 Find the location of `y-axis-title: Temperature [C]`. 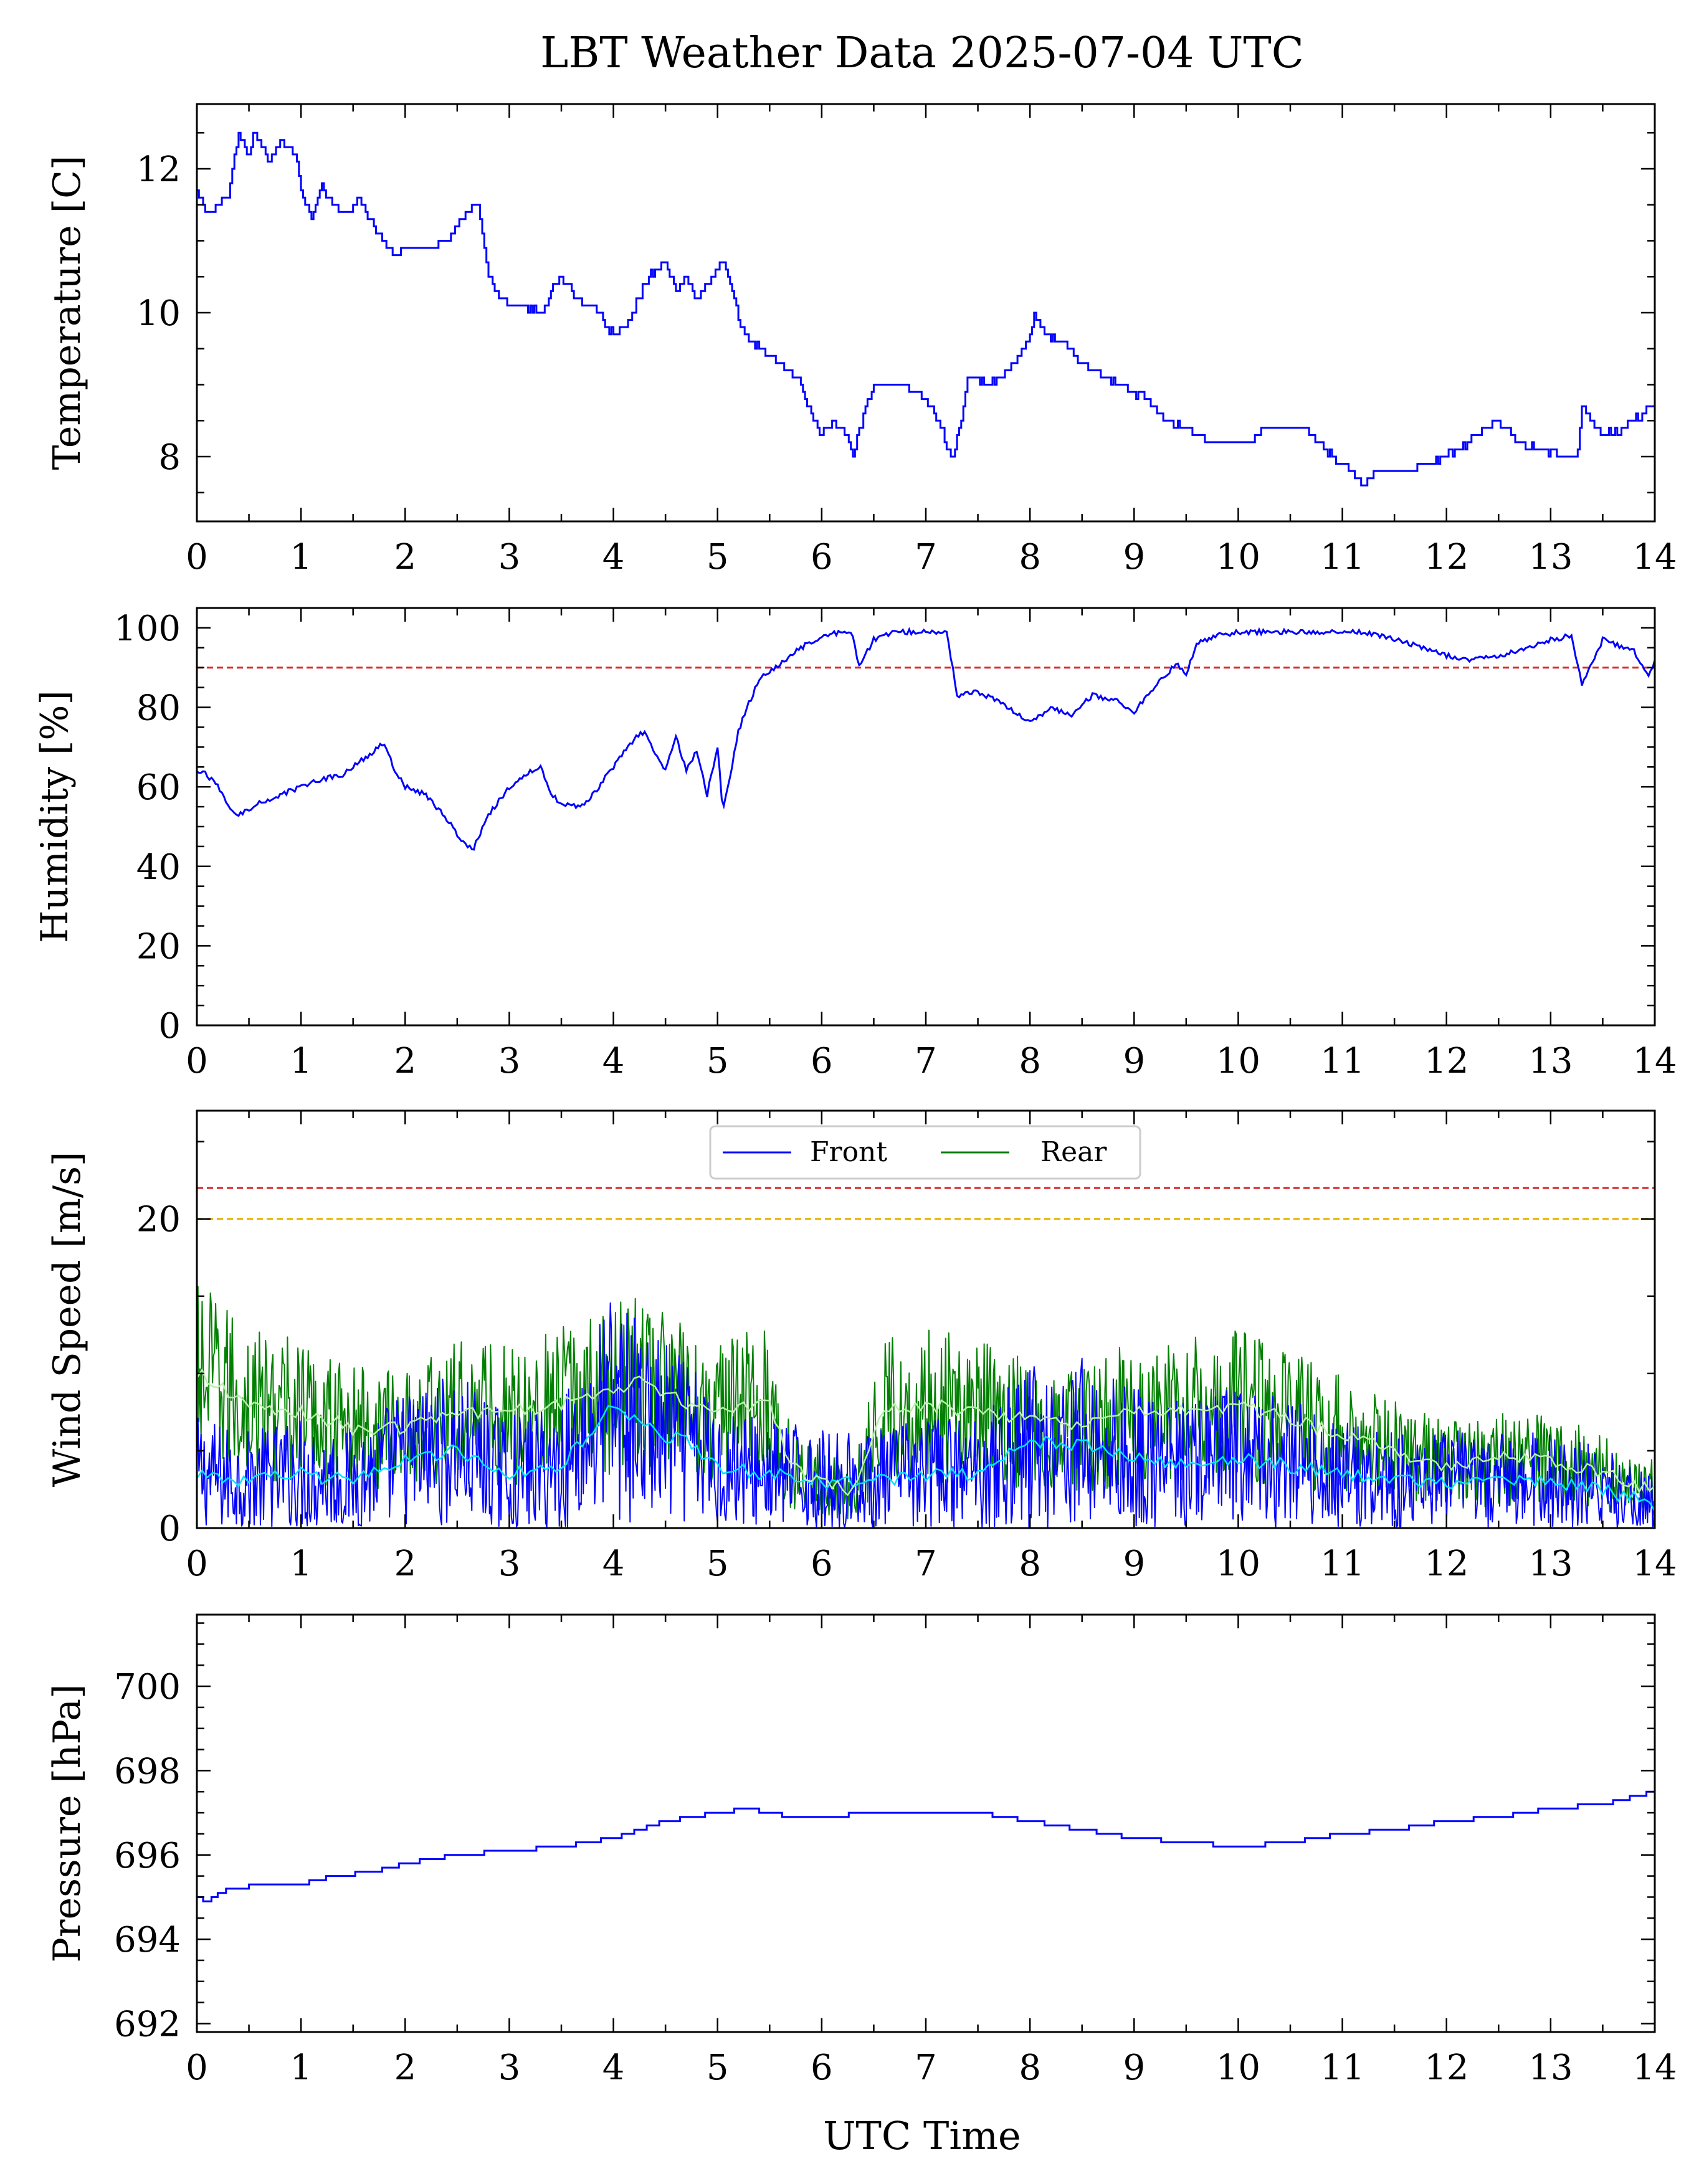

y-axis-title: Temperature [C] is located at coordinates (67, 313).